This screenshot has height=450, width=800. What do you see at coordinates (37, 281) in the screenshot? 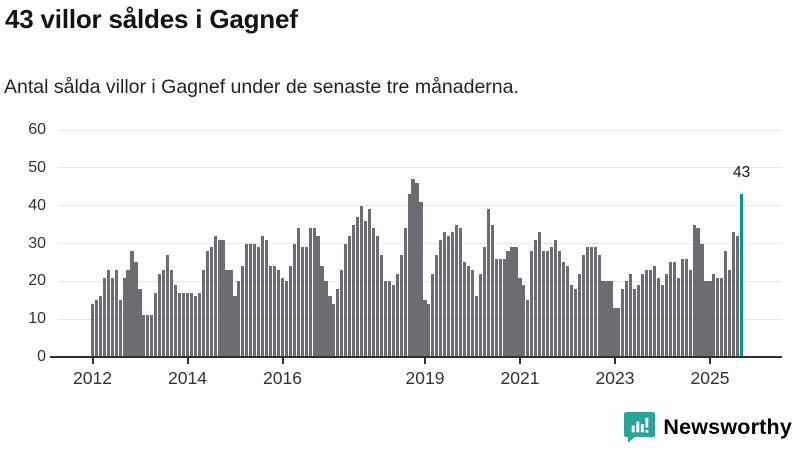
I see `y-axis-label-20: 20` at bounding box center [37, 281].